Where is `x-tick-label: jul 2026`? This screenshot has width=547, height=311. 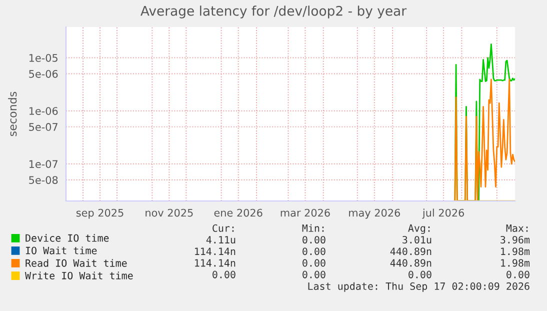 x-tick-label: jul 2026 is located at coordinates (443, 213).